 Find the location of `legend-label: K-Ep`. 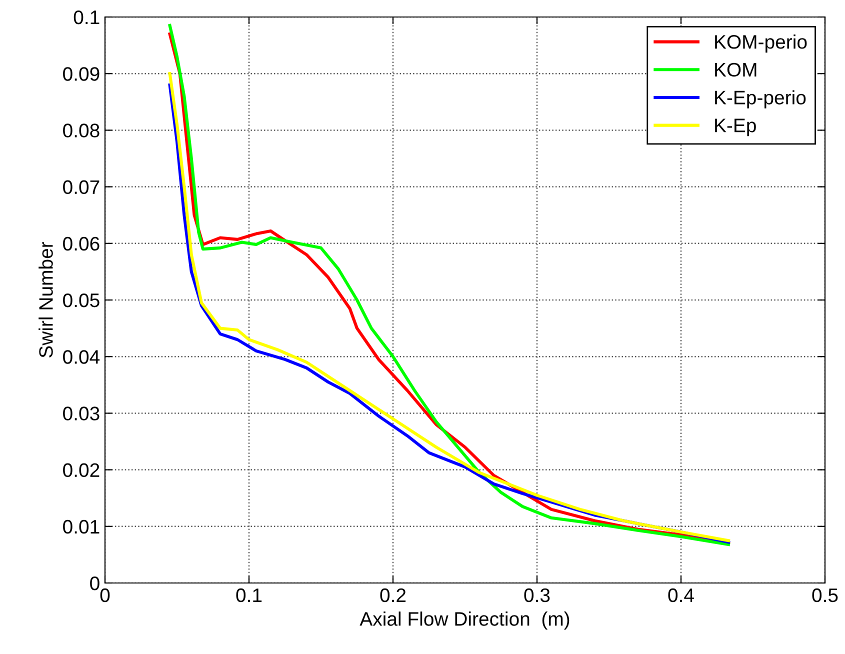

legend-label: K-Ep is located at coordinates (735, 127).